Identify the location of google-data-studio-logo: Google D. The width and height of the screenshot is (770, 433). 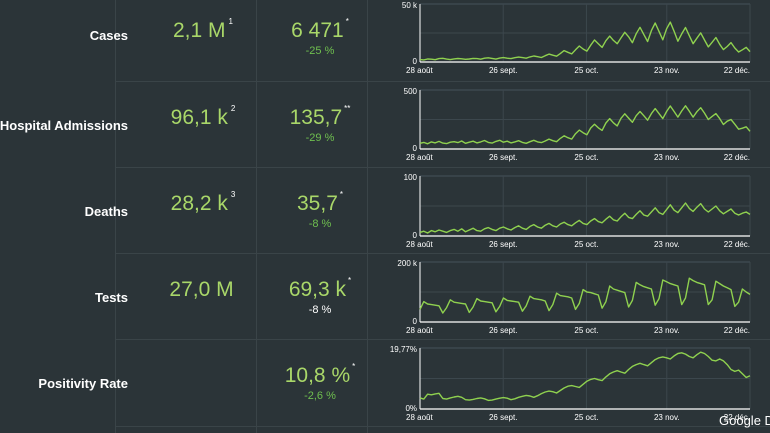
(744, 420).